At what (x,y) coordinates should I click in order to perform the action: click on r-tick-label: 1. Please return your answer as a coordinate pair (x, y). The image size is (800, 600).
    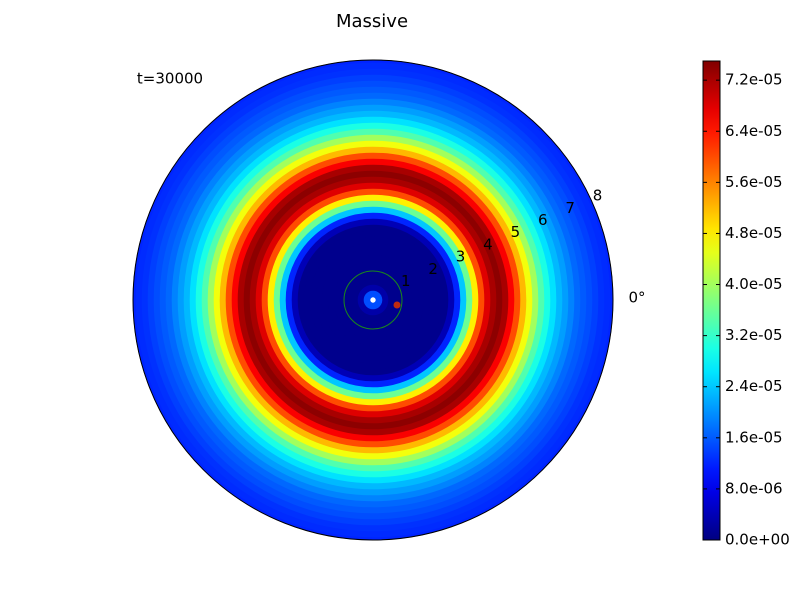
    Looking at the image, I should click on (406, 281).